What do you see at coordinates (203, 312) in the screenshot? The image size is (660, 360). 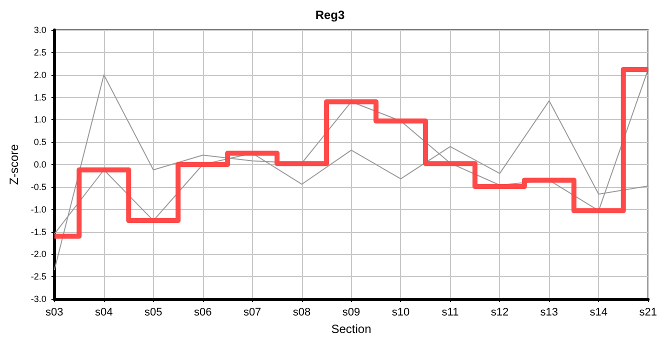 I see `x-tick-label: s06` at bounding box center [203, 312].